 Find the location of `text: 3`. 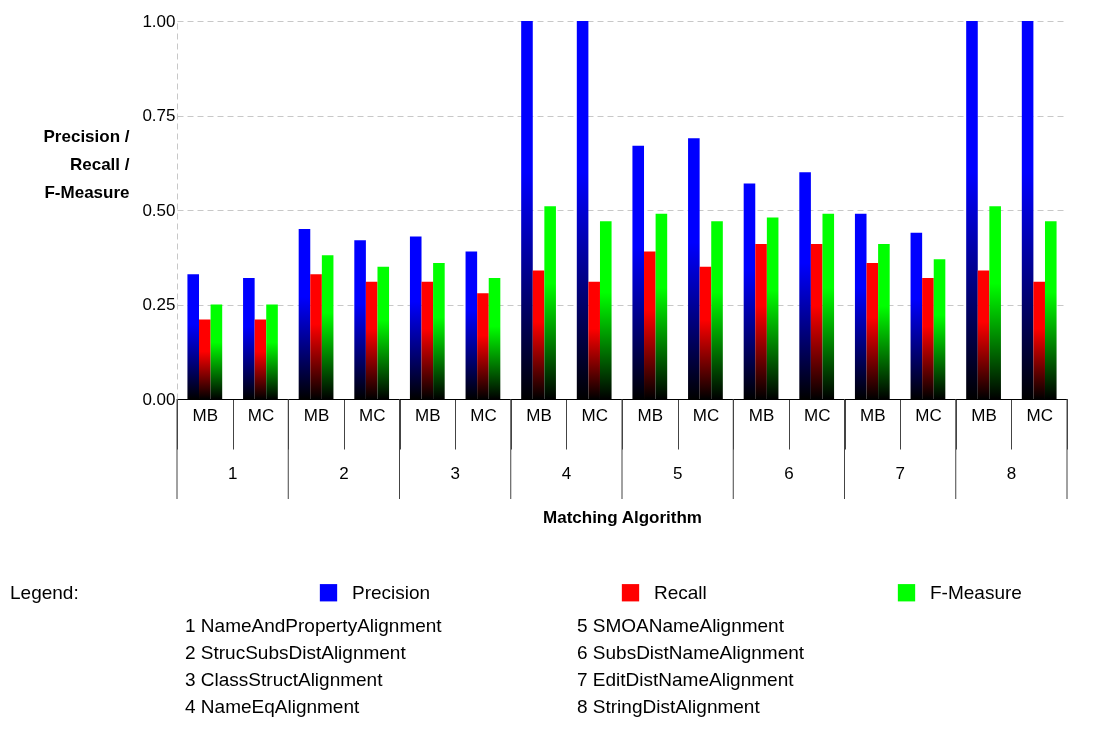

text: 3 is located at coordinates (455, 473).